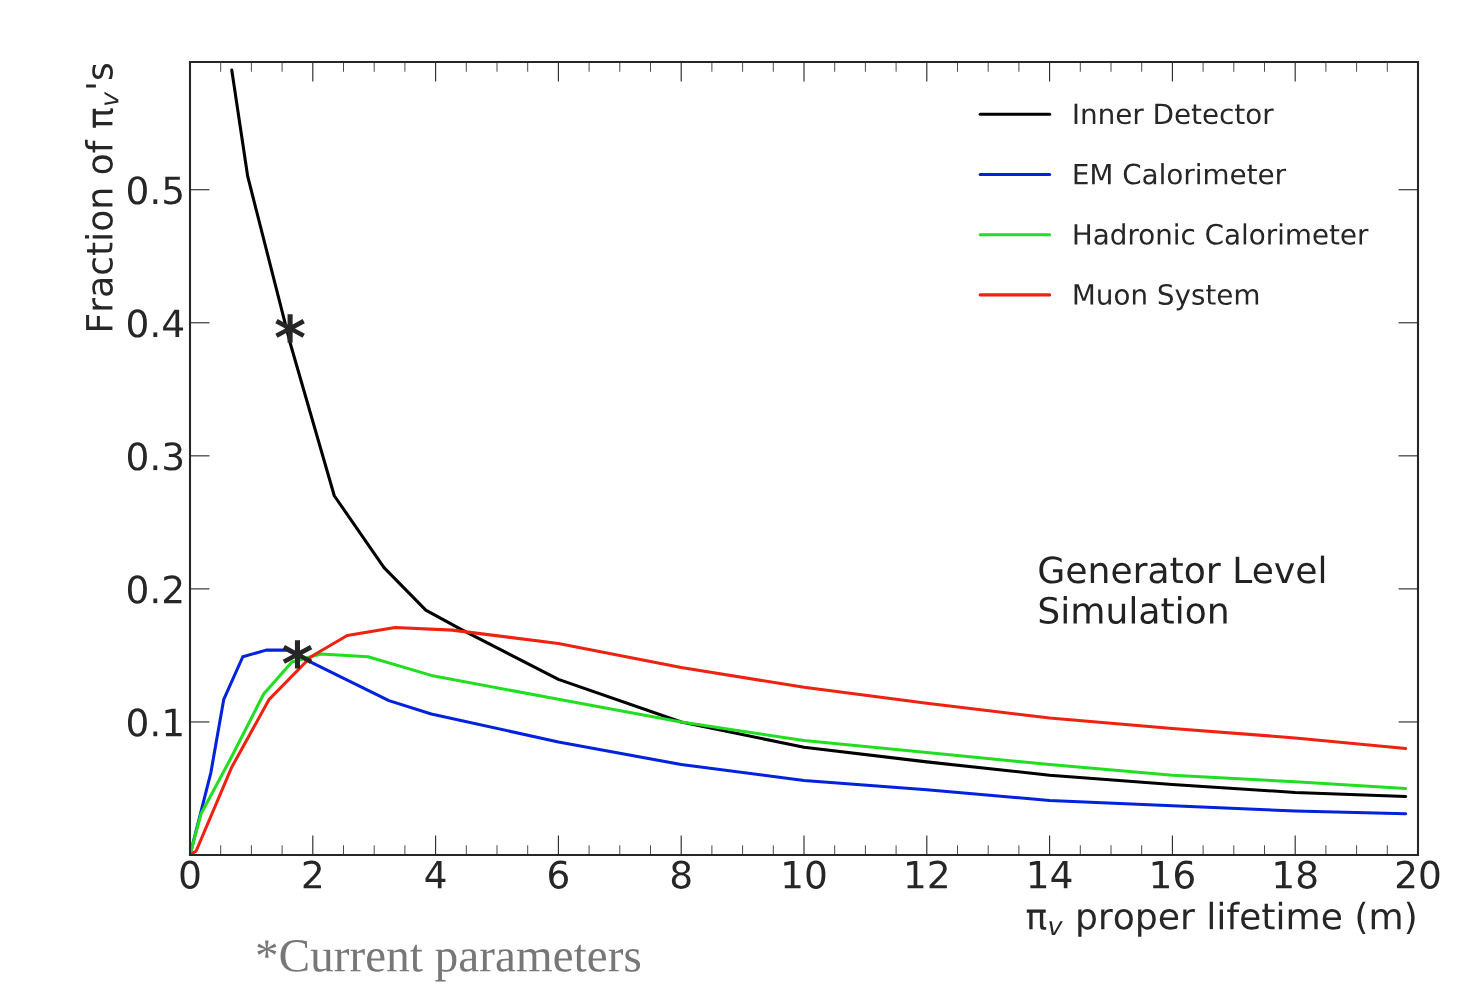  What do you see at coordinates (1166, 297) in the screenshot?
I see `legend-label: Muon System` at bounding box center [1166, 297].